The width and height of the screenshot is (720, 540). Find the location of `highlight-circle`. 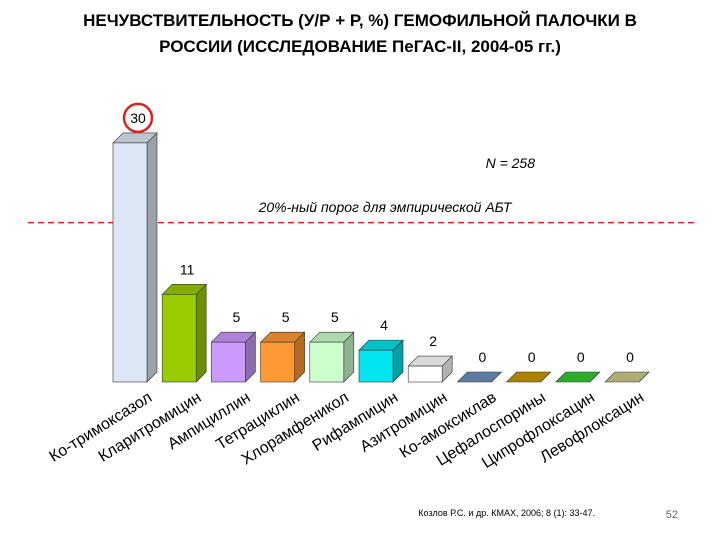

highlight-circle is located at coordinates (138, 118).